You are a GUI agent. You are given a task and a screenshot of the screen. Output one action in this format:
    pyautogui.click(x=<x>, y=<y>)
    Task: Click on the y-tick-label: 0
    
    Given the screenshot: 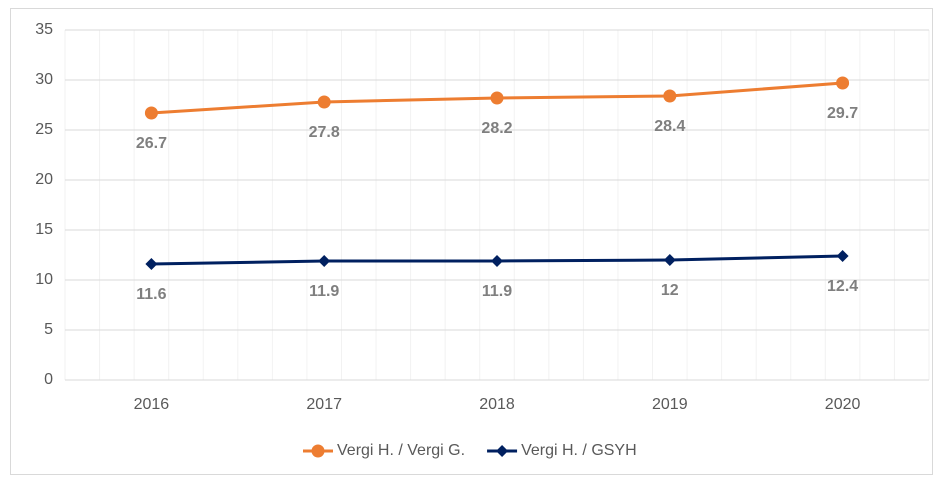 What is the action you would take?
    pyautogui.click(x=48, y=379)
    